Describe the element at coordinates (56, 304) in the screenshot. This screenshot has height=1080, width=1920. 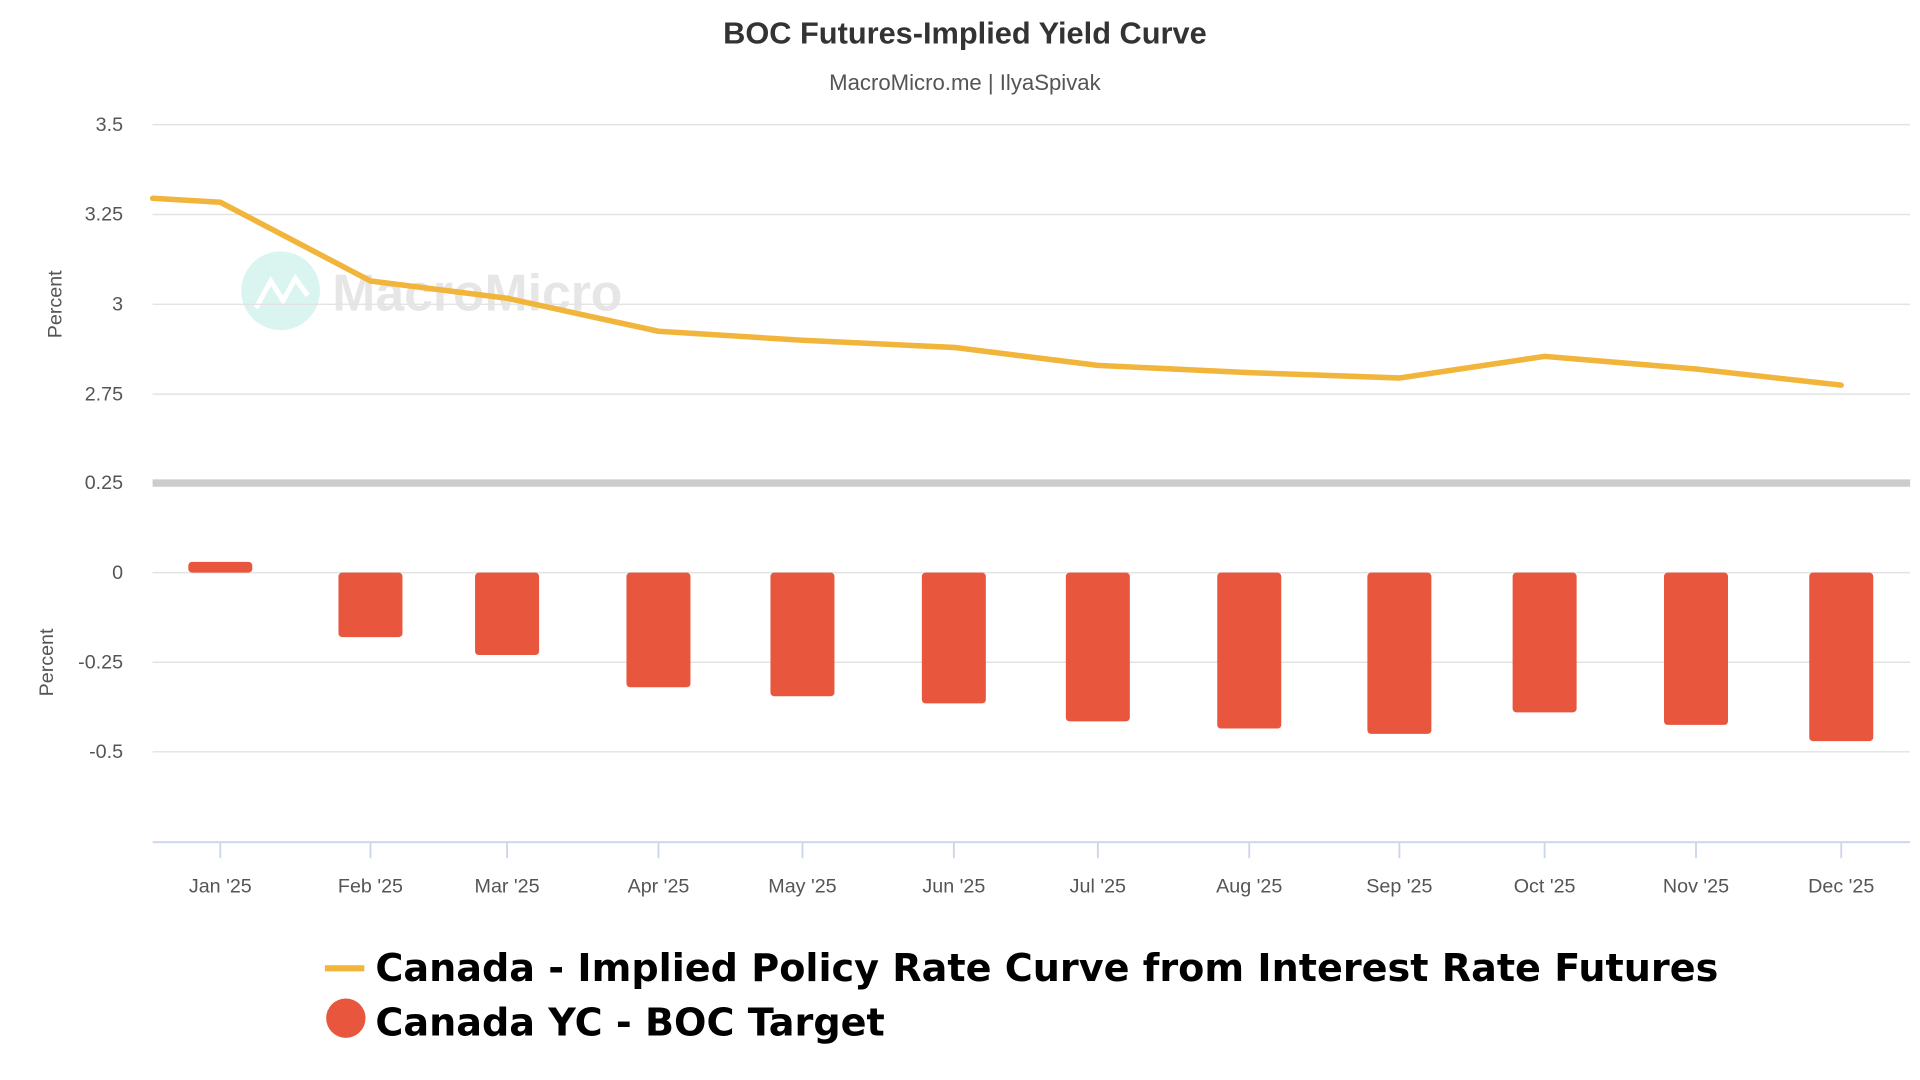
I see `y-axis-label-top: Percent` at that location.